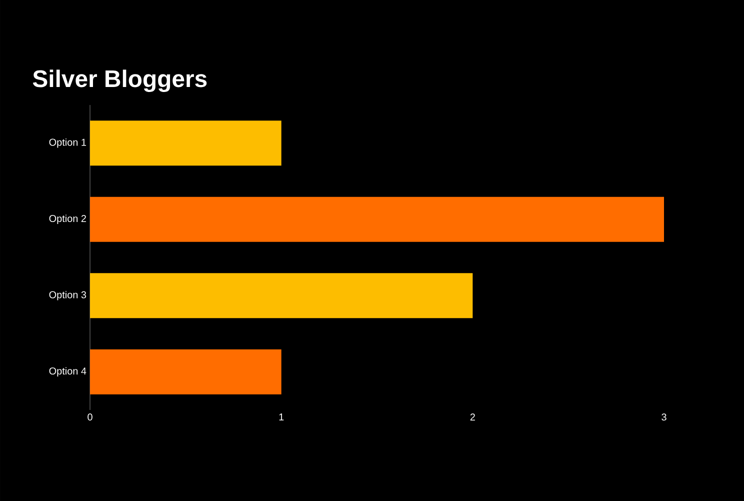 This screenshot has width=744, height=501. I want to click on x-tick-label: 3, so click(664, 417).